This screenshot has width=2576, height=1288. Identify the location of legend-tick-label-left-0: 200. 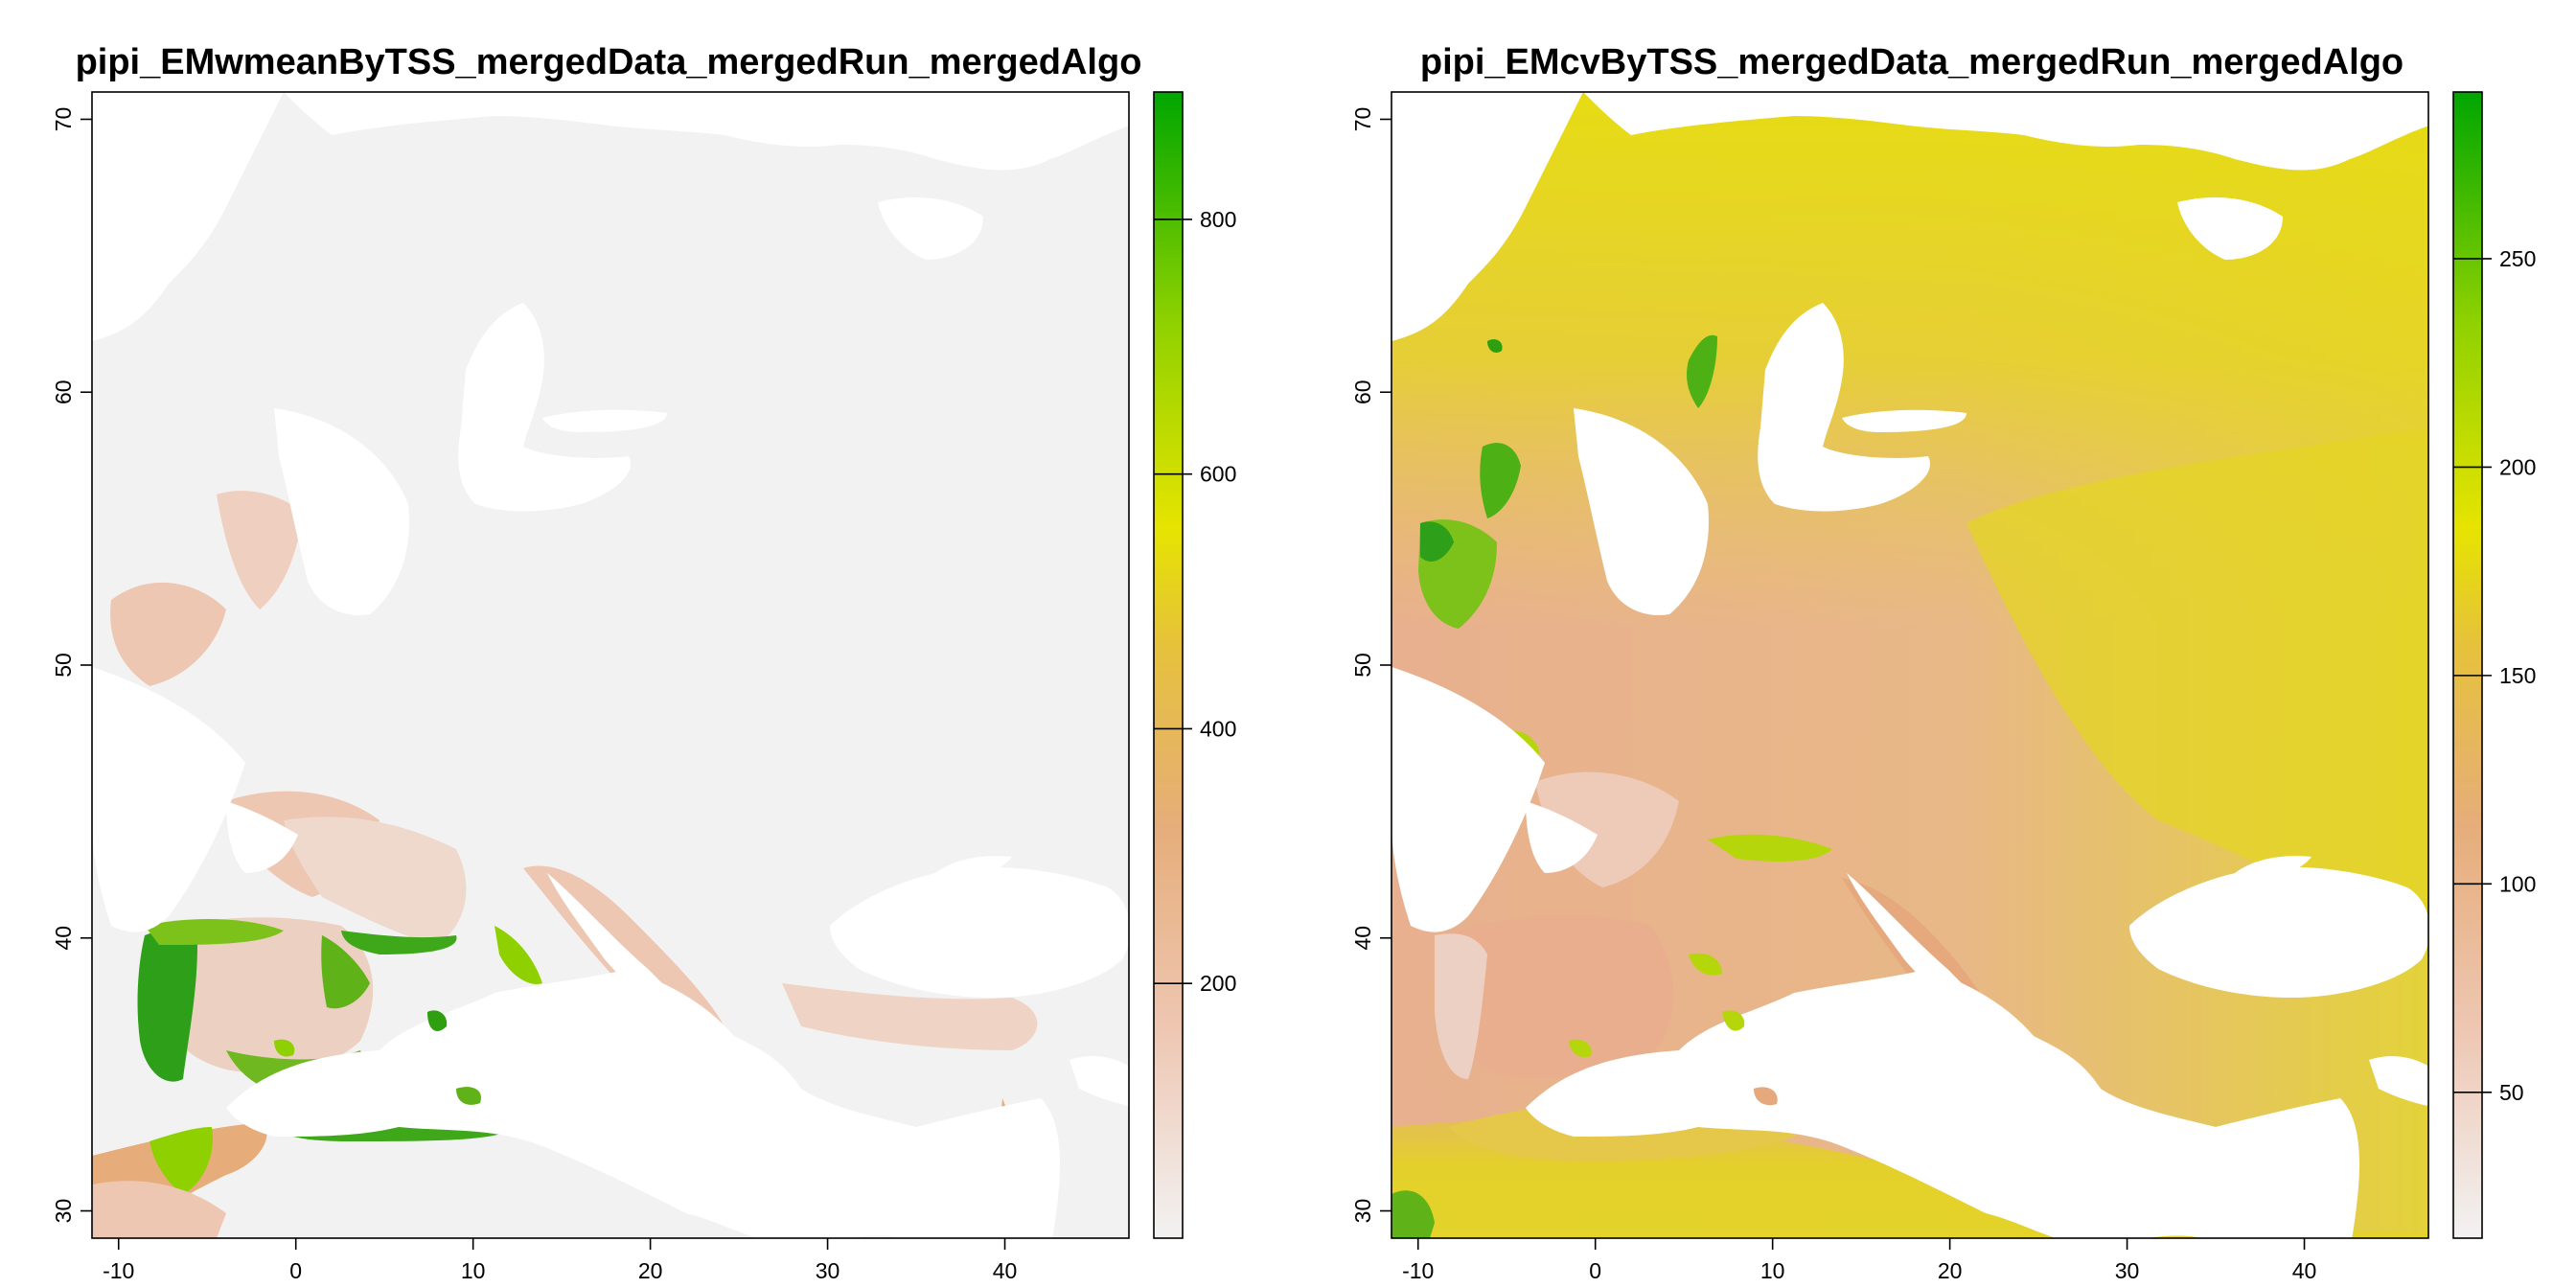
(1218, 983).